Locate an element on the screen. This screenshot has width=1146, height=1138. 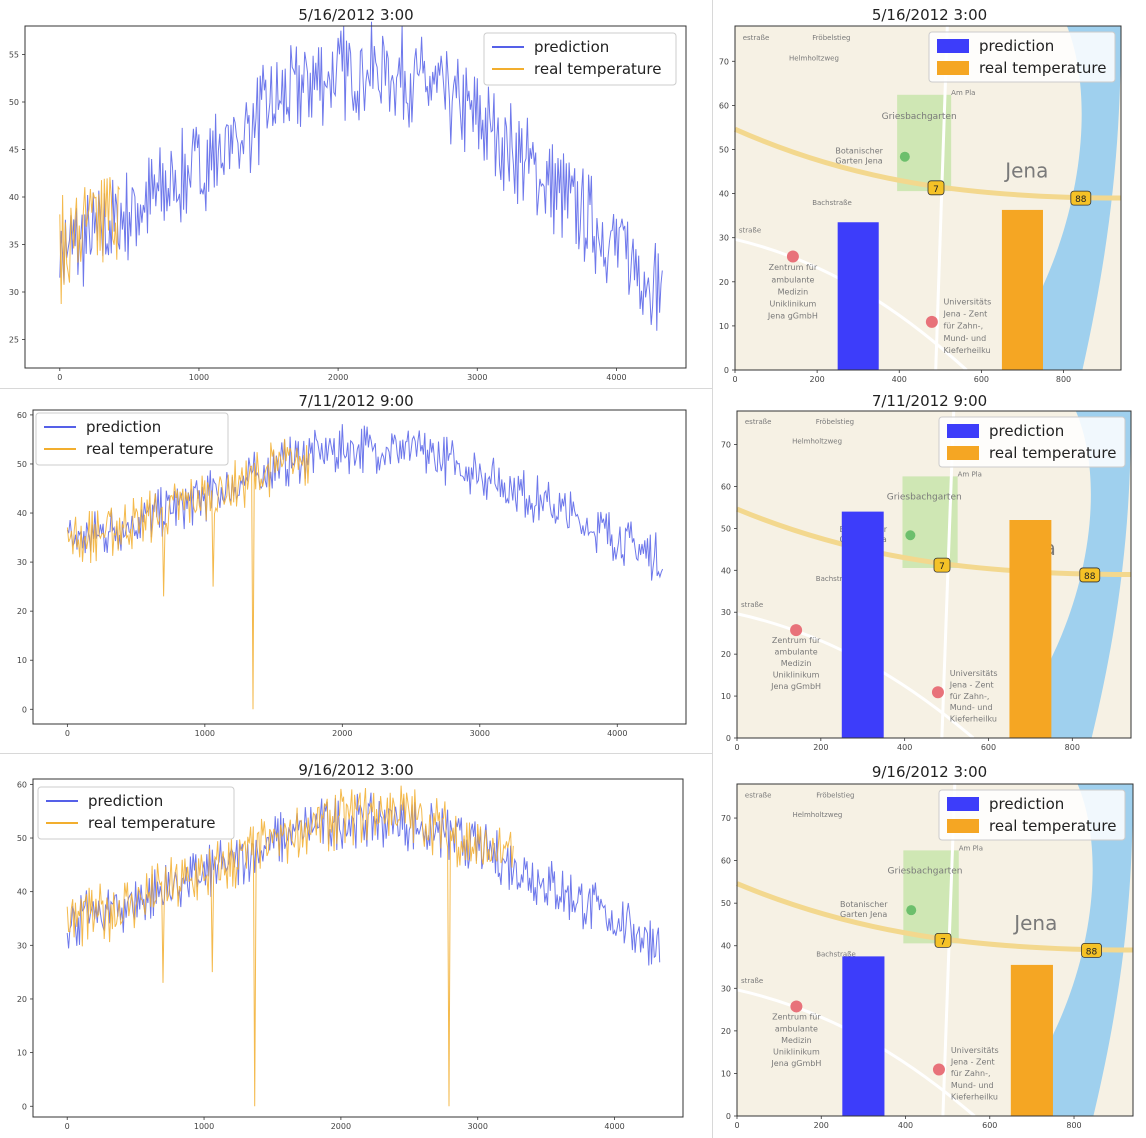
plot-frame is located at coordinates (934, 574).